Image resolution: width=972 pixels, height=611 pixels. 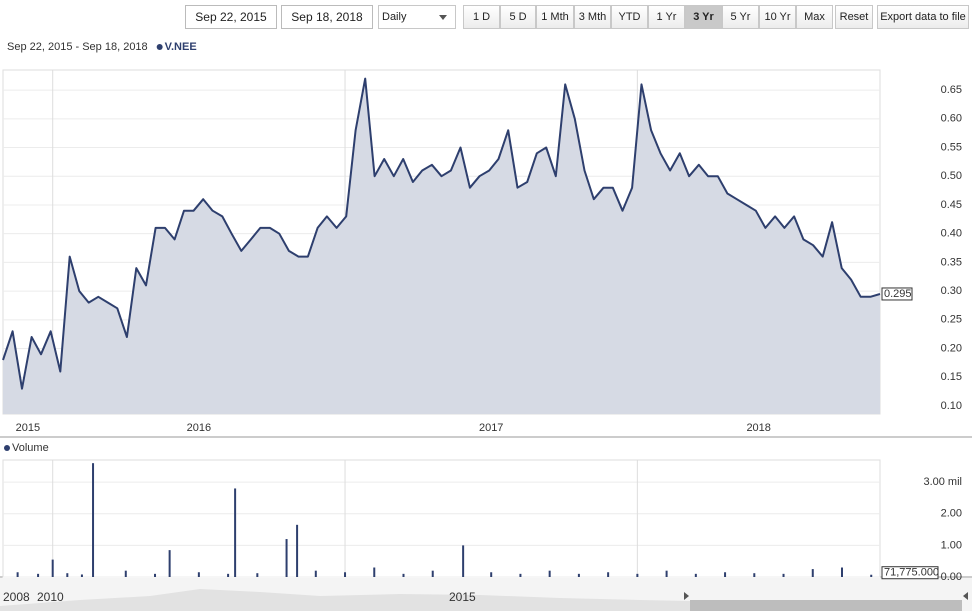 I want to click on x-tick-label: 2017, so click(x=491, y=428).